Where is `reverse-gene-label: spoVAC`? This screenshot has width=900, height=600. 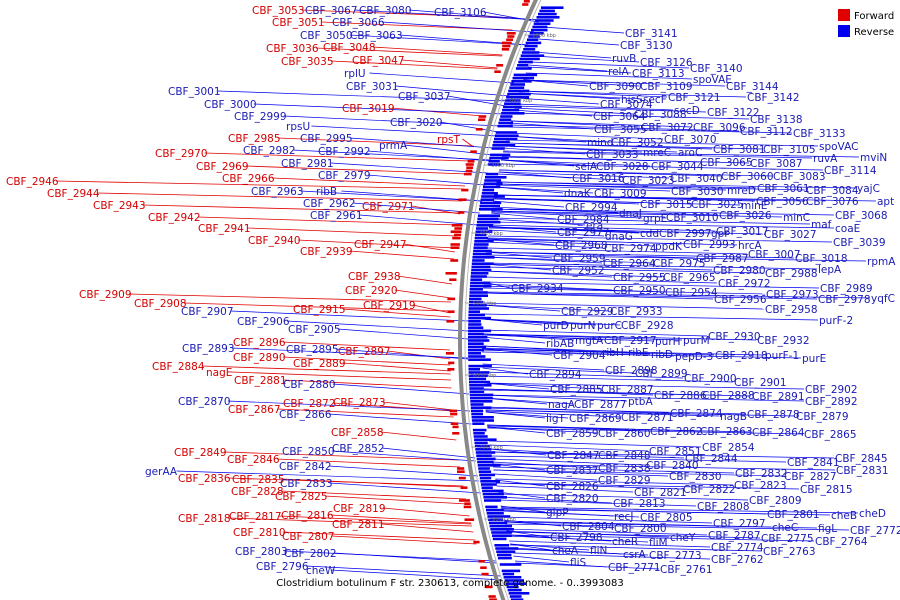
reverse-gene-label: spoVAC is located at coordinates (838, 147).